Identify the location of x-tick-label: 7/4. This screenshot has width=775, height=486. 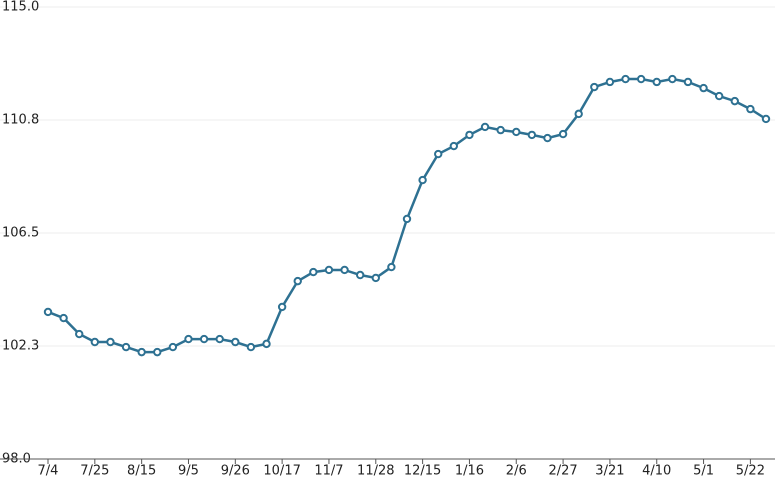
(48, 471).